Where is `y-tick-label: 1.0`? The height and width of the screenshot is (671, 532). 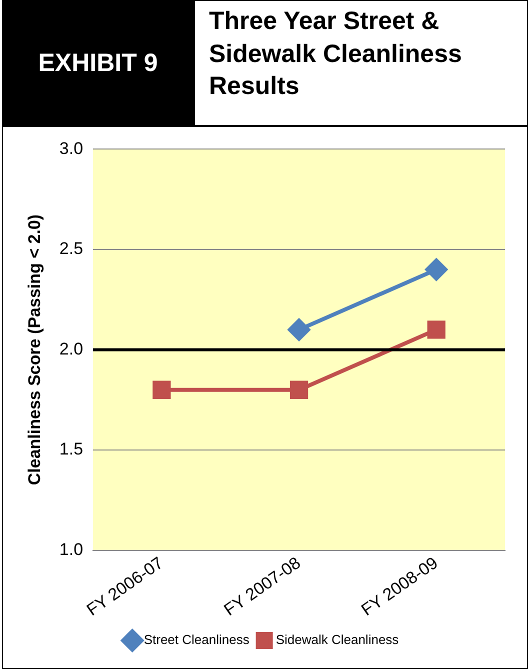
y-tick-label: 1.0 is located at coordinates (71, 550).